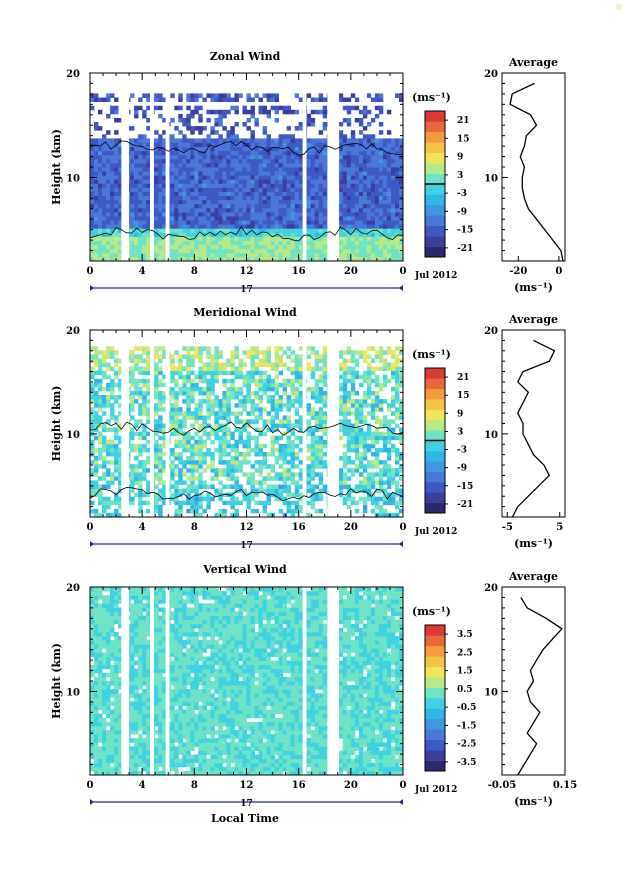  Describe the element at coordinates (125, 167) in the screenshot. I see `data-gap` at that location.